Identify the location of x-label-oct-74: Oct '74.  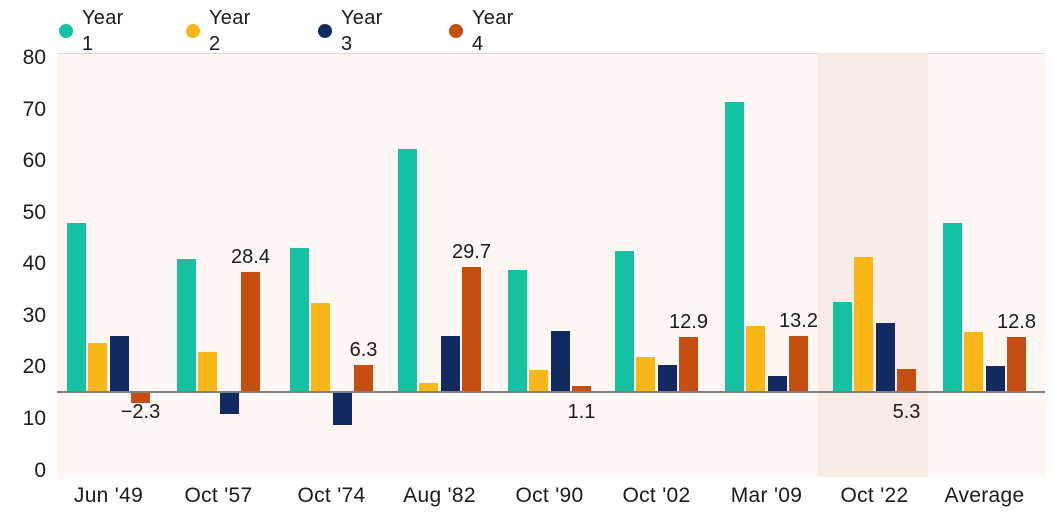
(331, 495).